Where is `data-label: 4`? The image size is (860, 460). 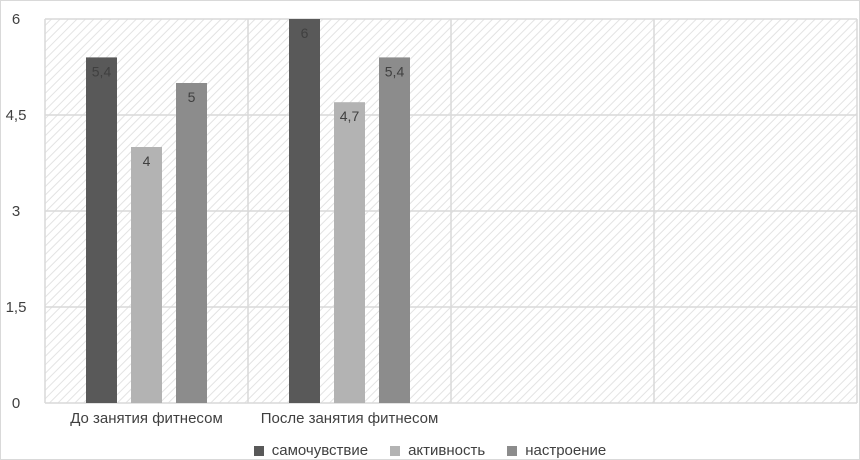
data-label: 4 is located at coordinates (147, 161).